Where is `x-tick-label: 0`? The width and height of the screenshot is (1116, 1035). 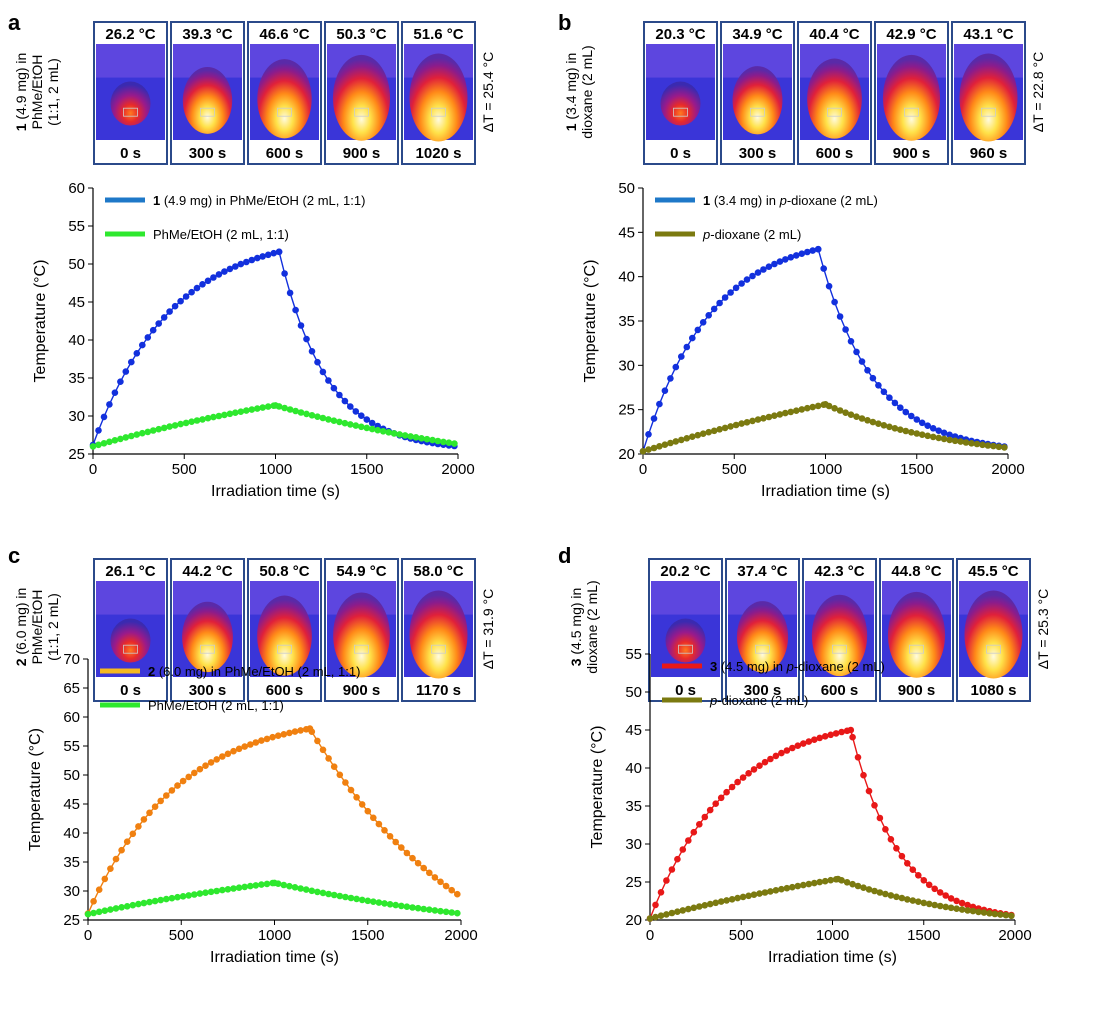 x-tick-label: 0 is located at coordinates (88, 935).